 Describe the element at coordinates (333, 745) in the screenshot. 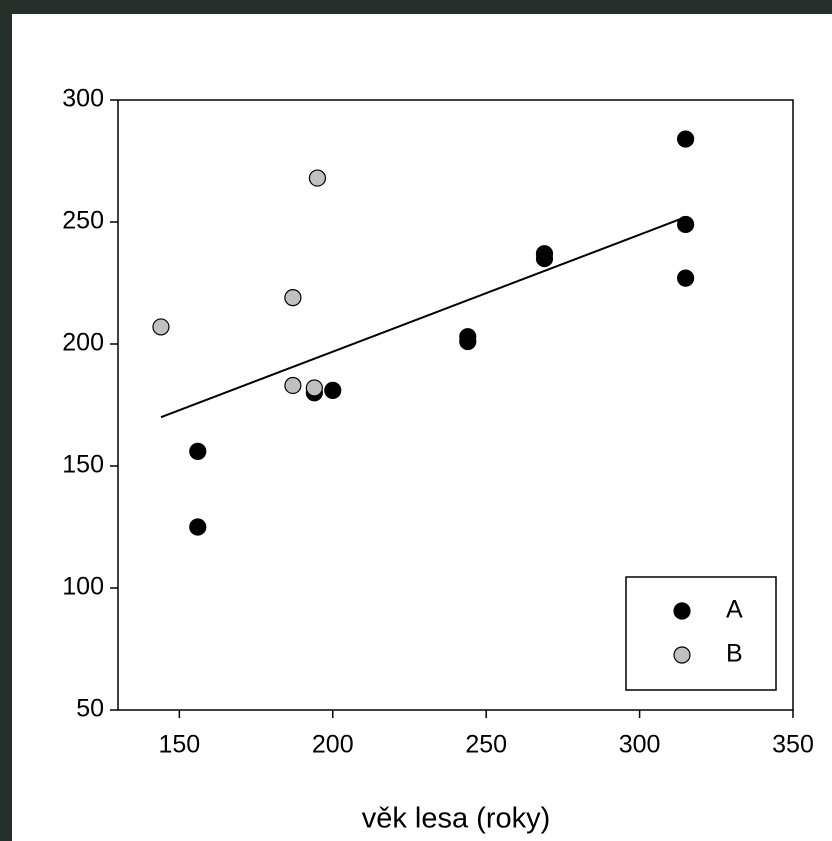

I see `x-tick-label: 200` at that location.